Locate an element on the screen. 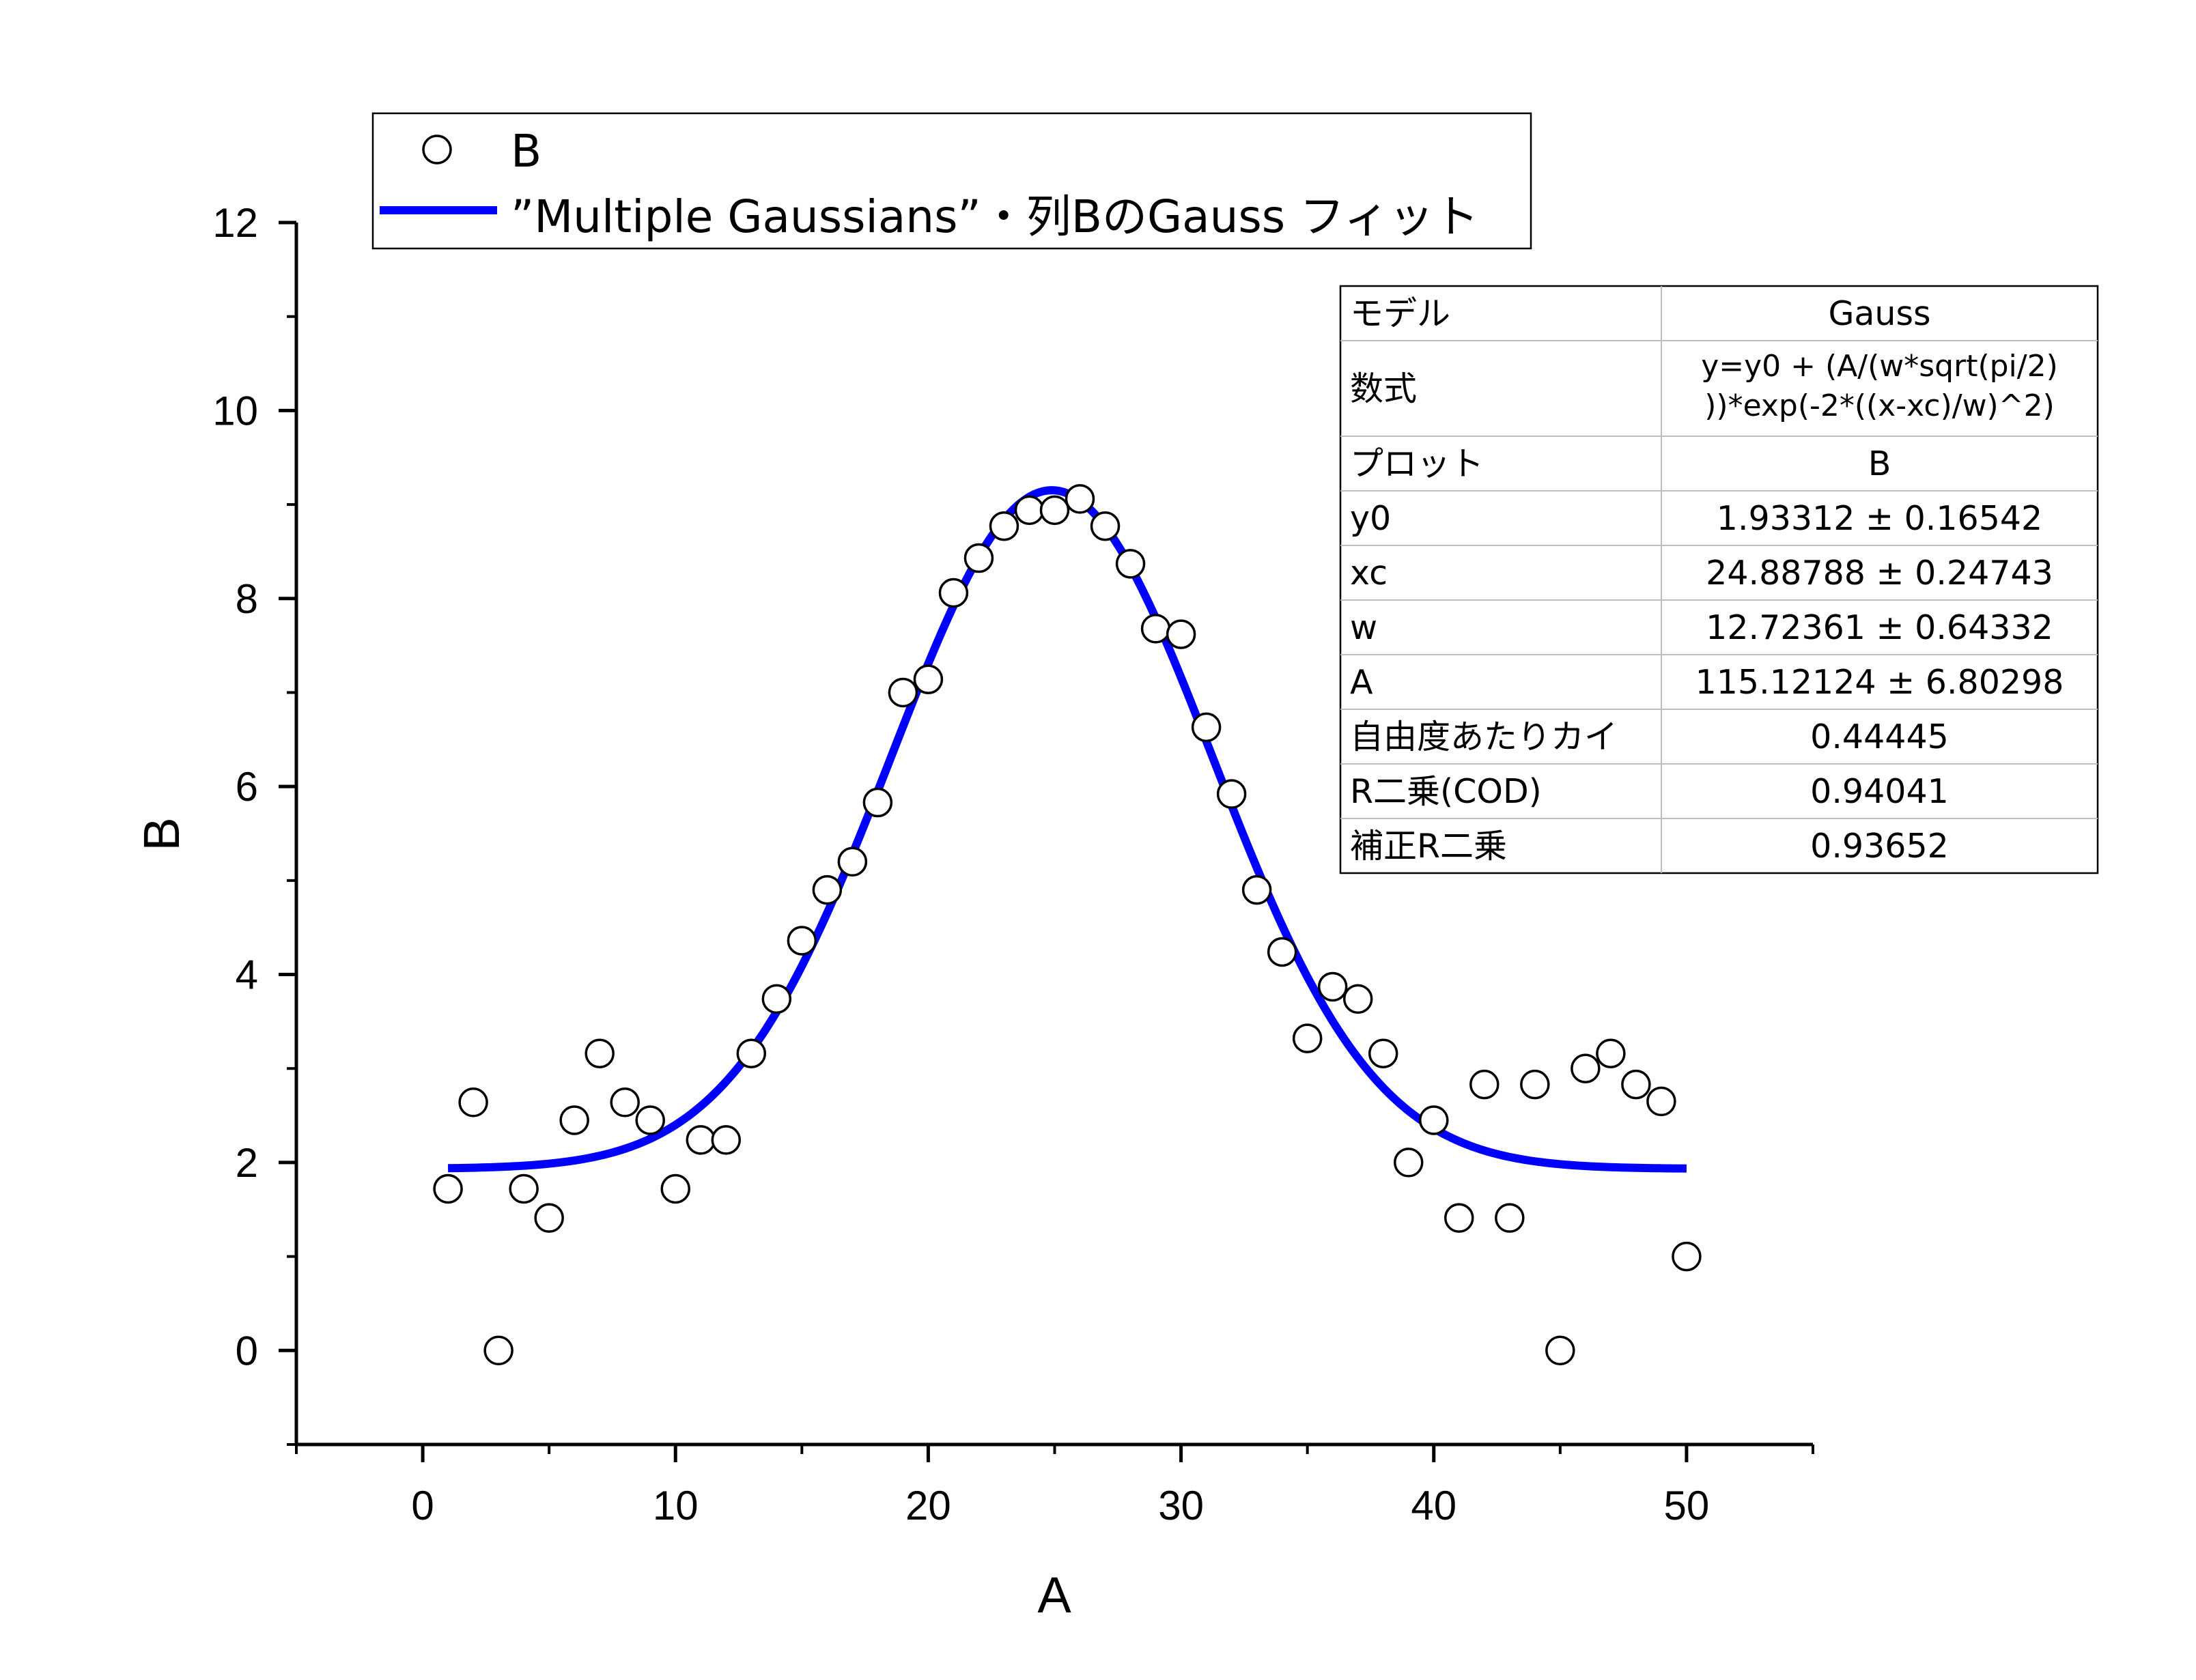 The height and width of the screenshot is (1680, 2196). x-tick-label: 20 is located at coordinates (928, 1505).